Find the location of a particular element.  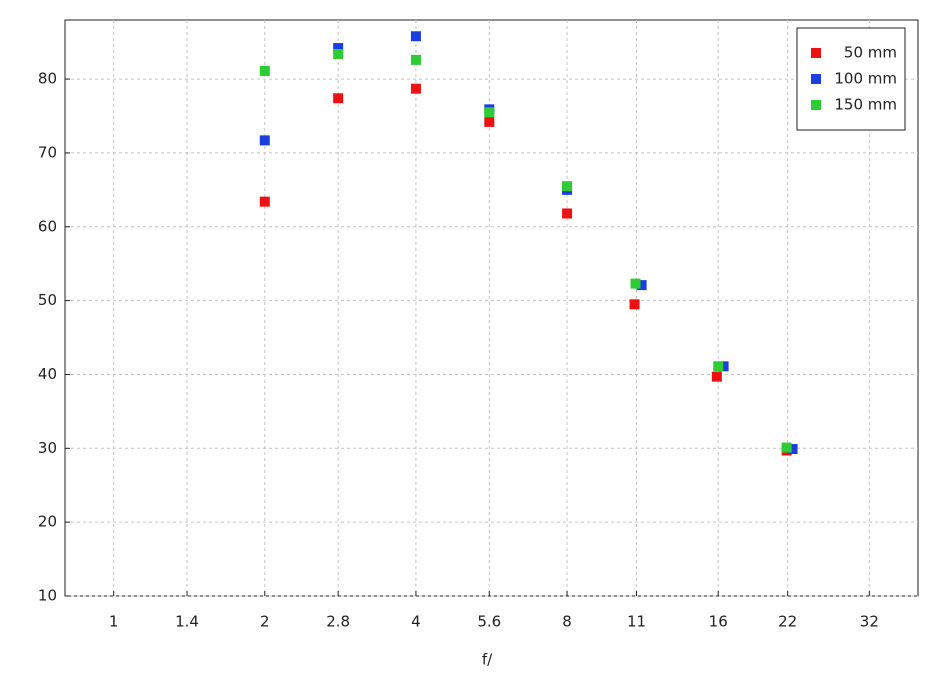

y-tick-label: 10 is located at coordinates (47, 596).